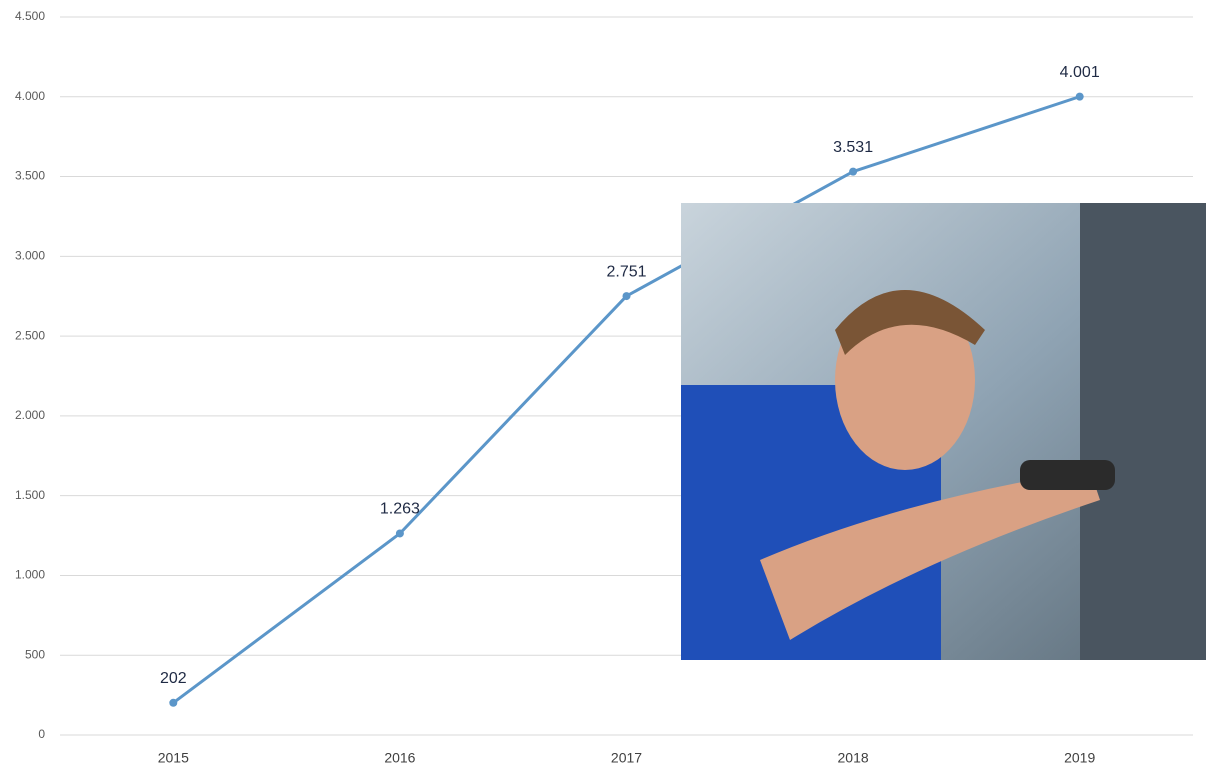 This screenshot has height=767, width=1206. Describe the element at coordinates (853, 758) in the screenshot. I see `x-tick-label: 2018` at that location.